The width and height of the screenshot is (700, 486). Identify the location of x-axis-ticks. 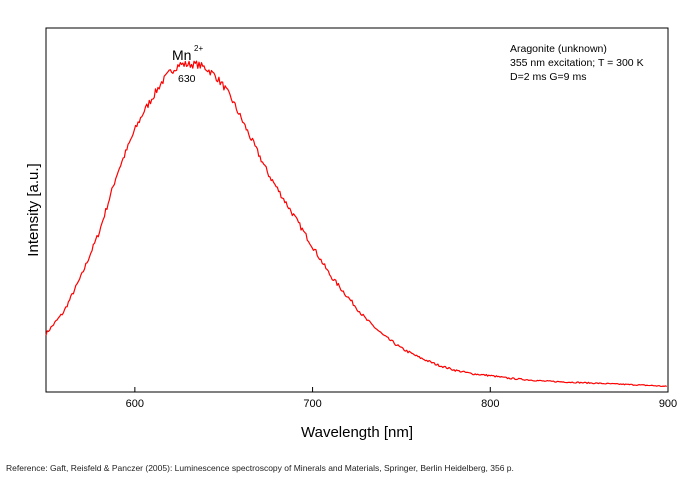
(401, 389).